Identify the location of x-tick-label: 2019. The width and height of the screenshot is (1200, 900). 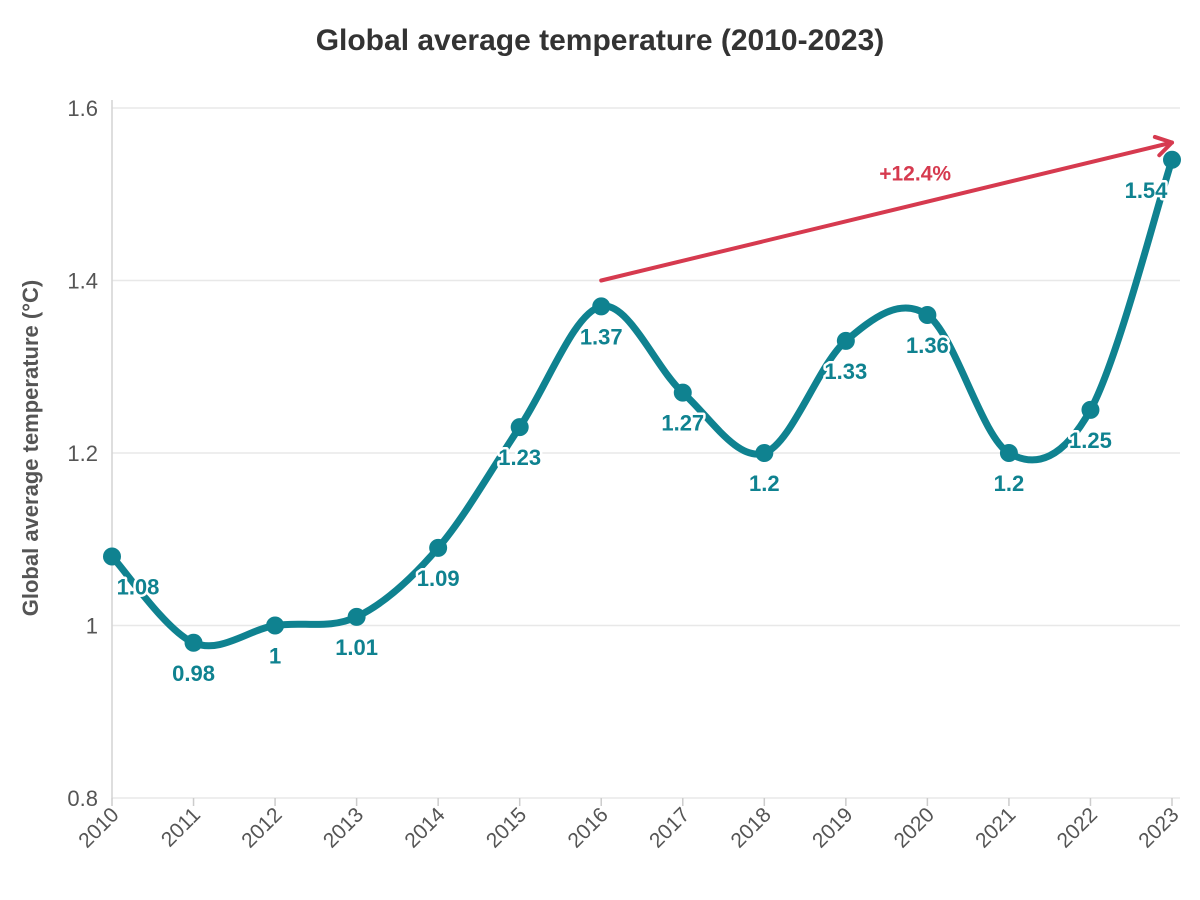
(832, 827).